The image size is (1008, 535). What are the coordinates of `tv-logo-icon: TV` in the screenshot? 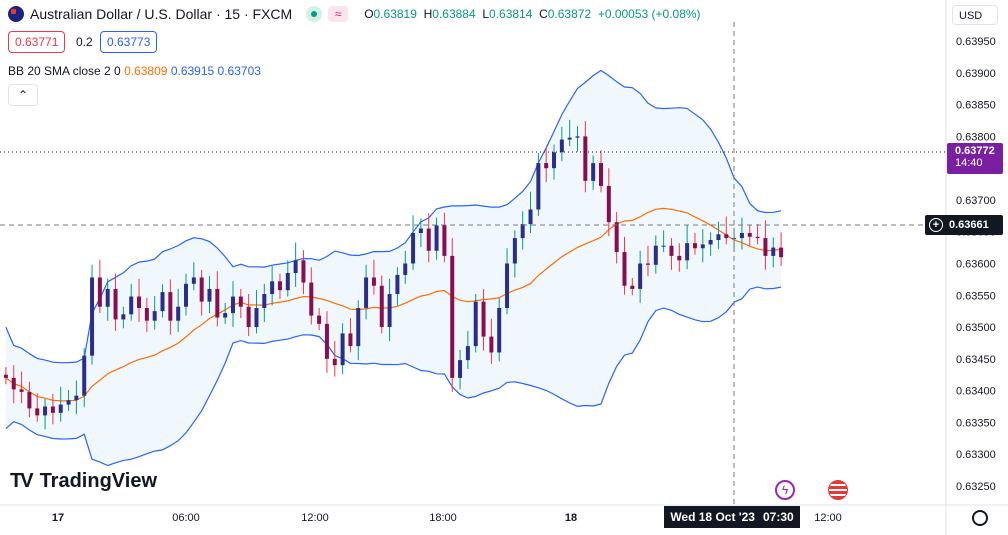 It's located at (22, 481).